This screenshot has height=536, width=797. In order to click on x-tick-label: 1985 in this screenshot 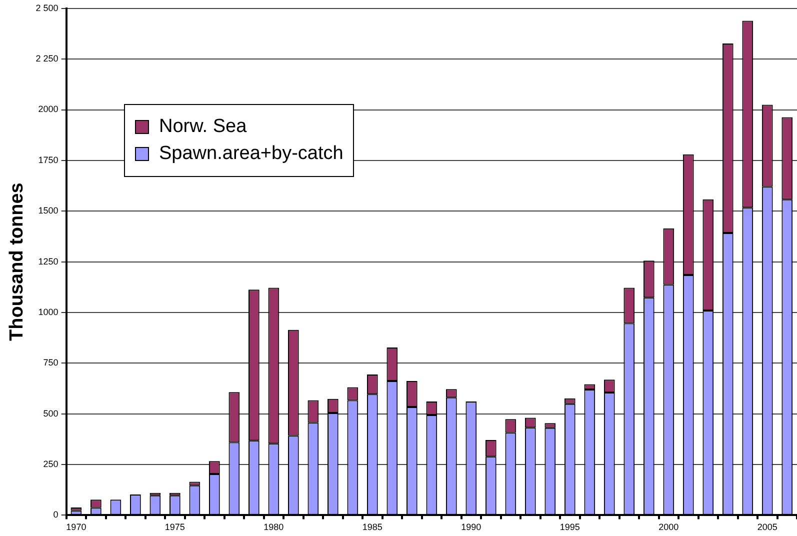, I will do `click(372, 527)`.